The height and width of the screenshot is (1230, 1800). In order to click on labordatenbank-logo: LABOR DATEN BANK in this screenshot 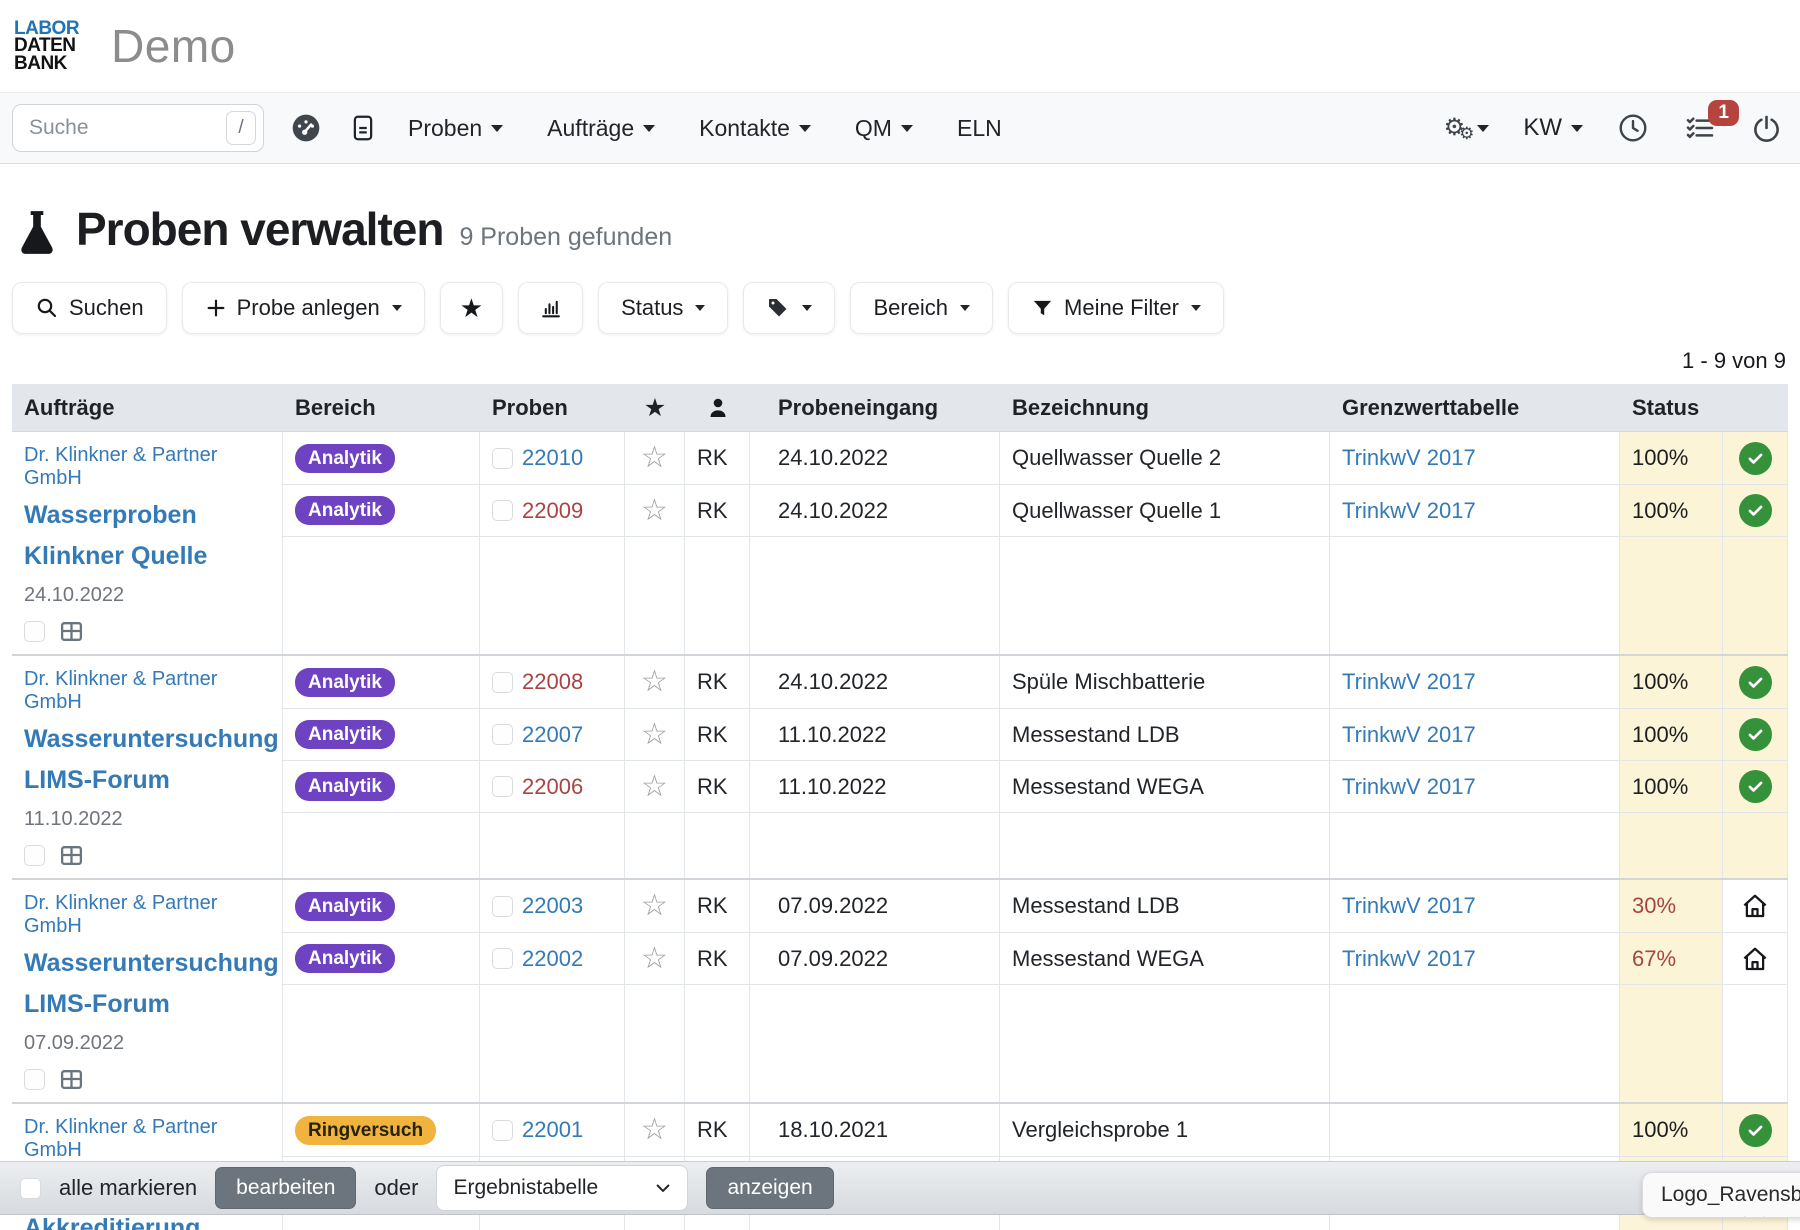, I will do `click(47, 46)`.